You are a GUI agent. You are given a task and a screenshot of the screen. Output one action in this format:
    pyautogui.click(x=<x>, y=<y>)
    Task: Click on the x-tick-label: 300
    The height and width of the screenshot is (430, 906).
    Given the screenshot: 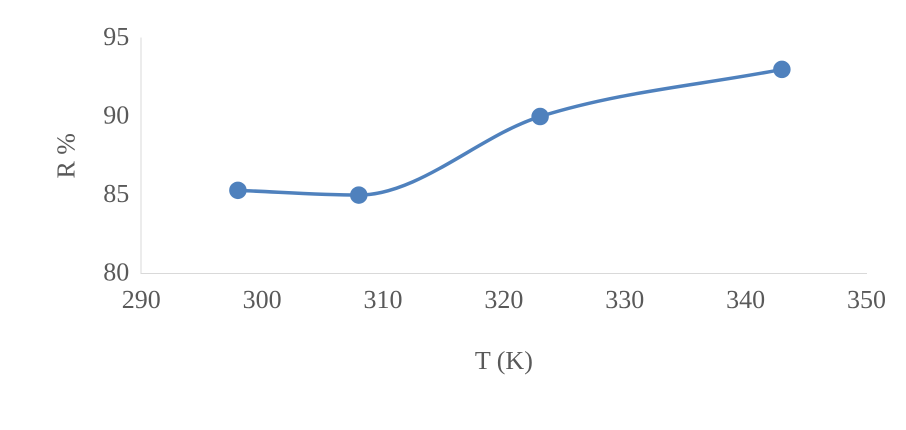 What is the action you would take?
    pyautogui.click(x=262, y=299)
    